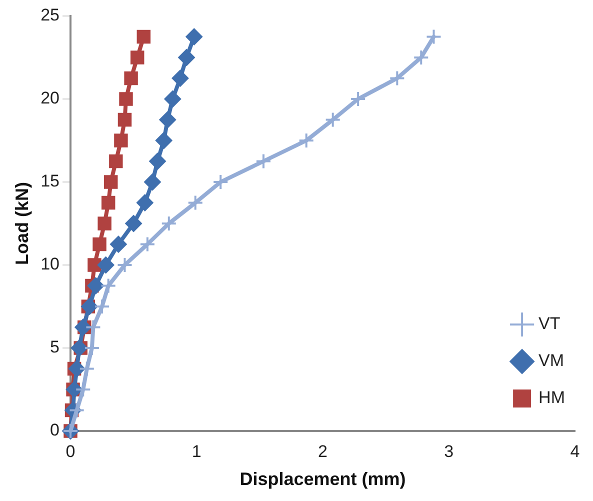 The height and width of the screenshot is (501, 593). Describe the element at coordinates (55, 430) in the screenshot. I see `y-tick-label: 0` at that location.